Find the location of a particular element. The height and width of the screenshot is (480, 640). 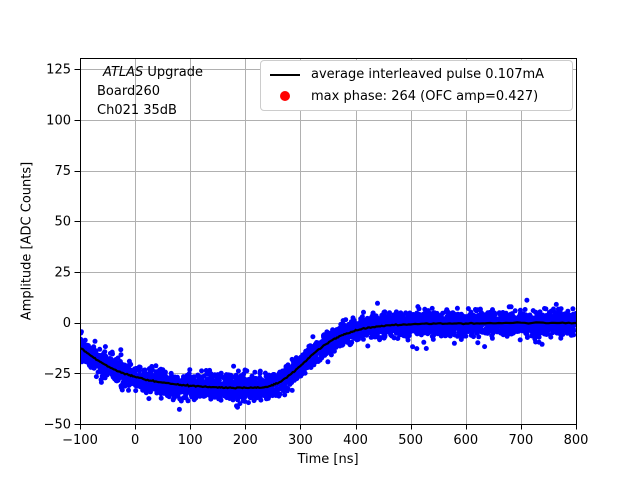

annotation-upgrade: Upgrade is located at coordinates (173, 72).